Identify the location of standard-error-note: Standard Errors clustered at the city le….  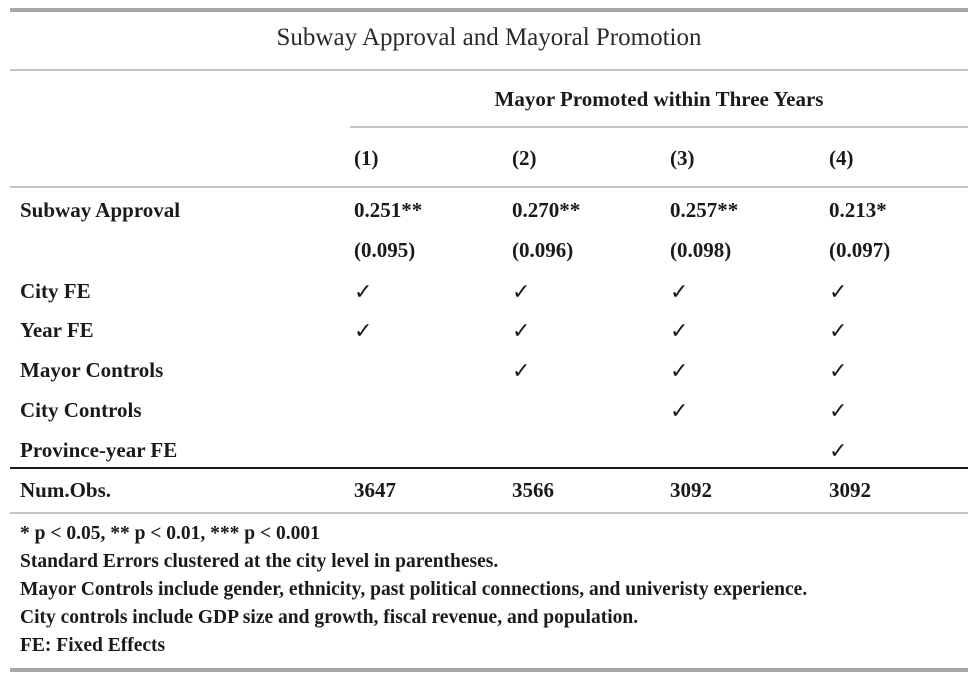
(259, 561).